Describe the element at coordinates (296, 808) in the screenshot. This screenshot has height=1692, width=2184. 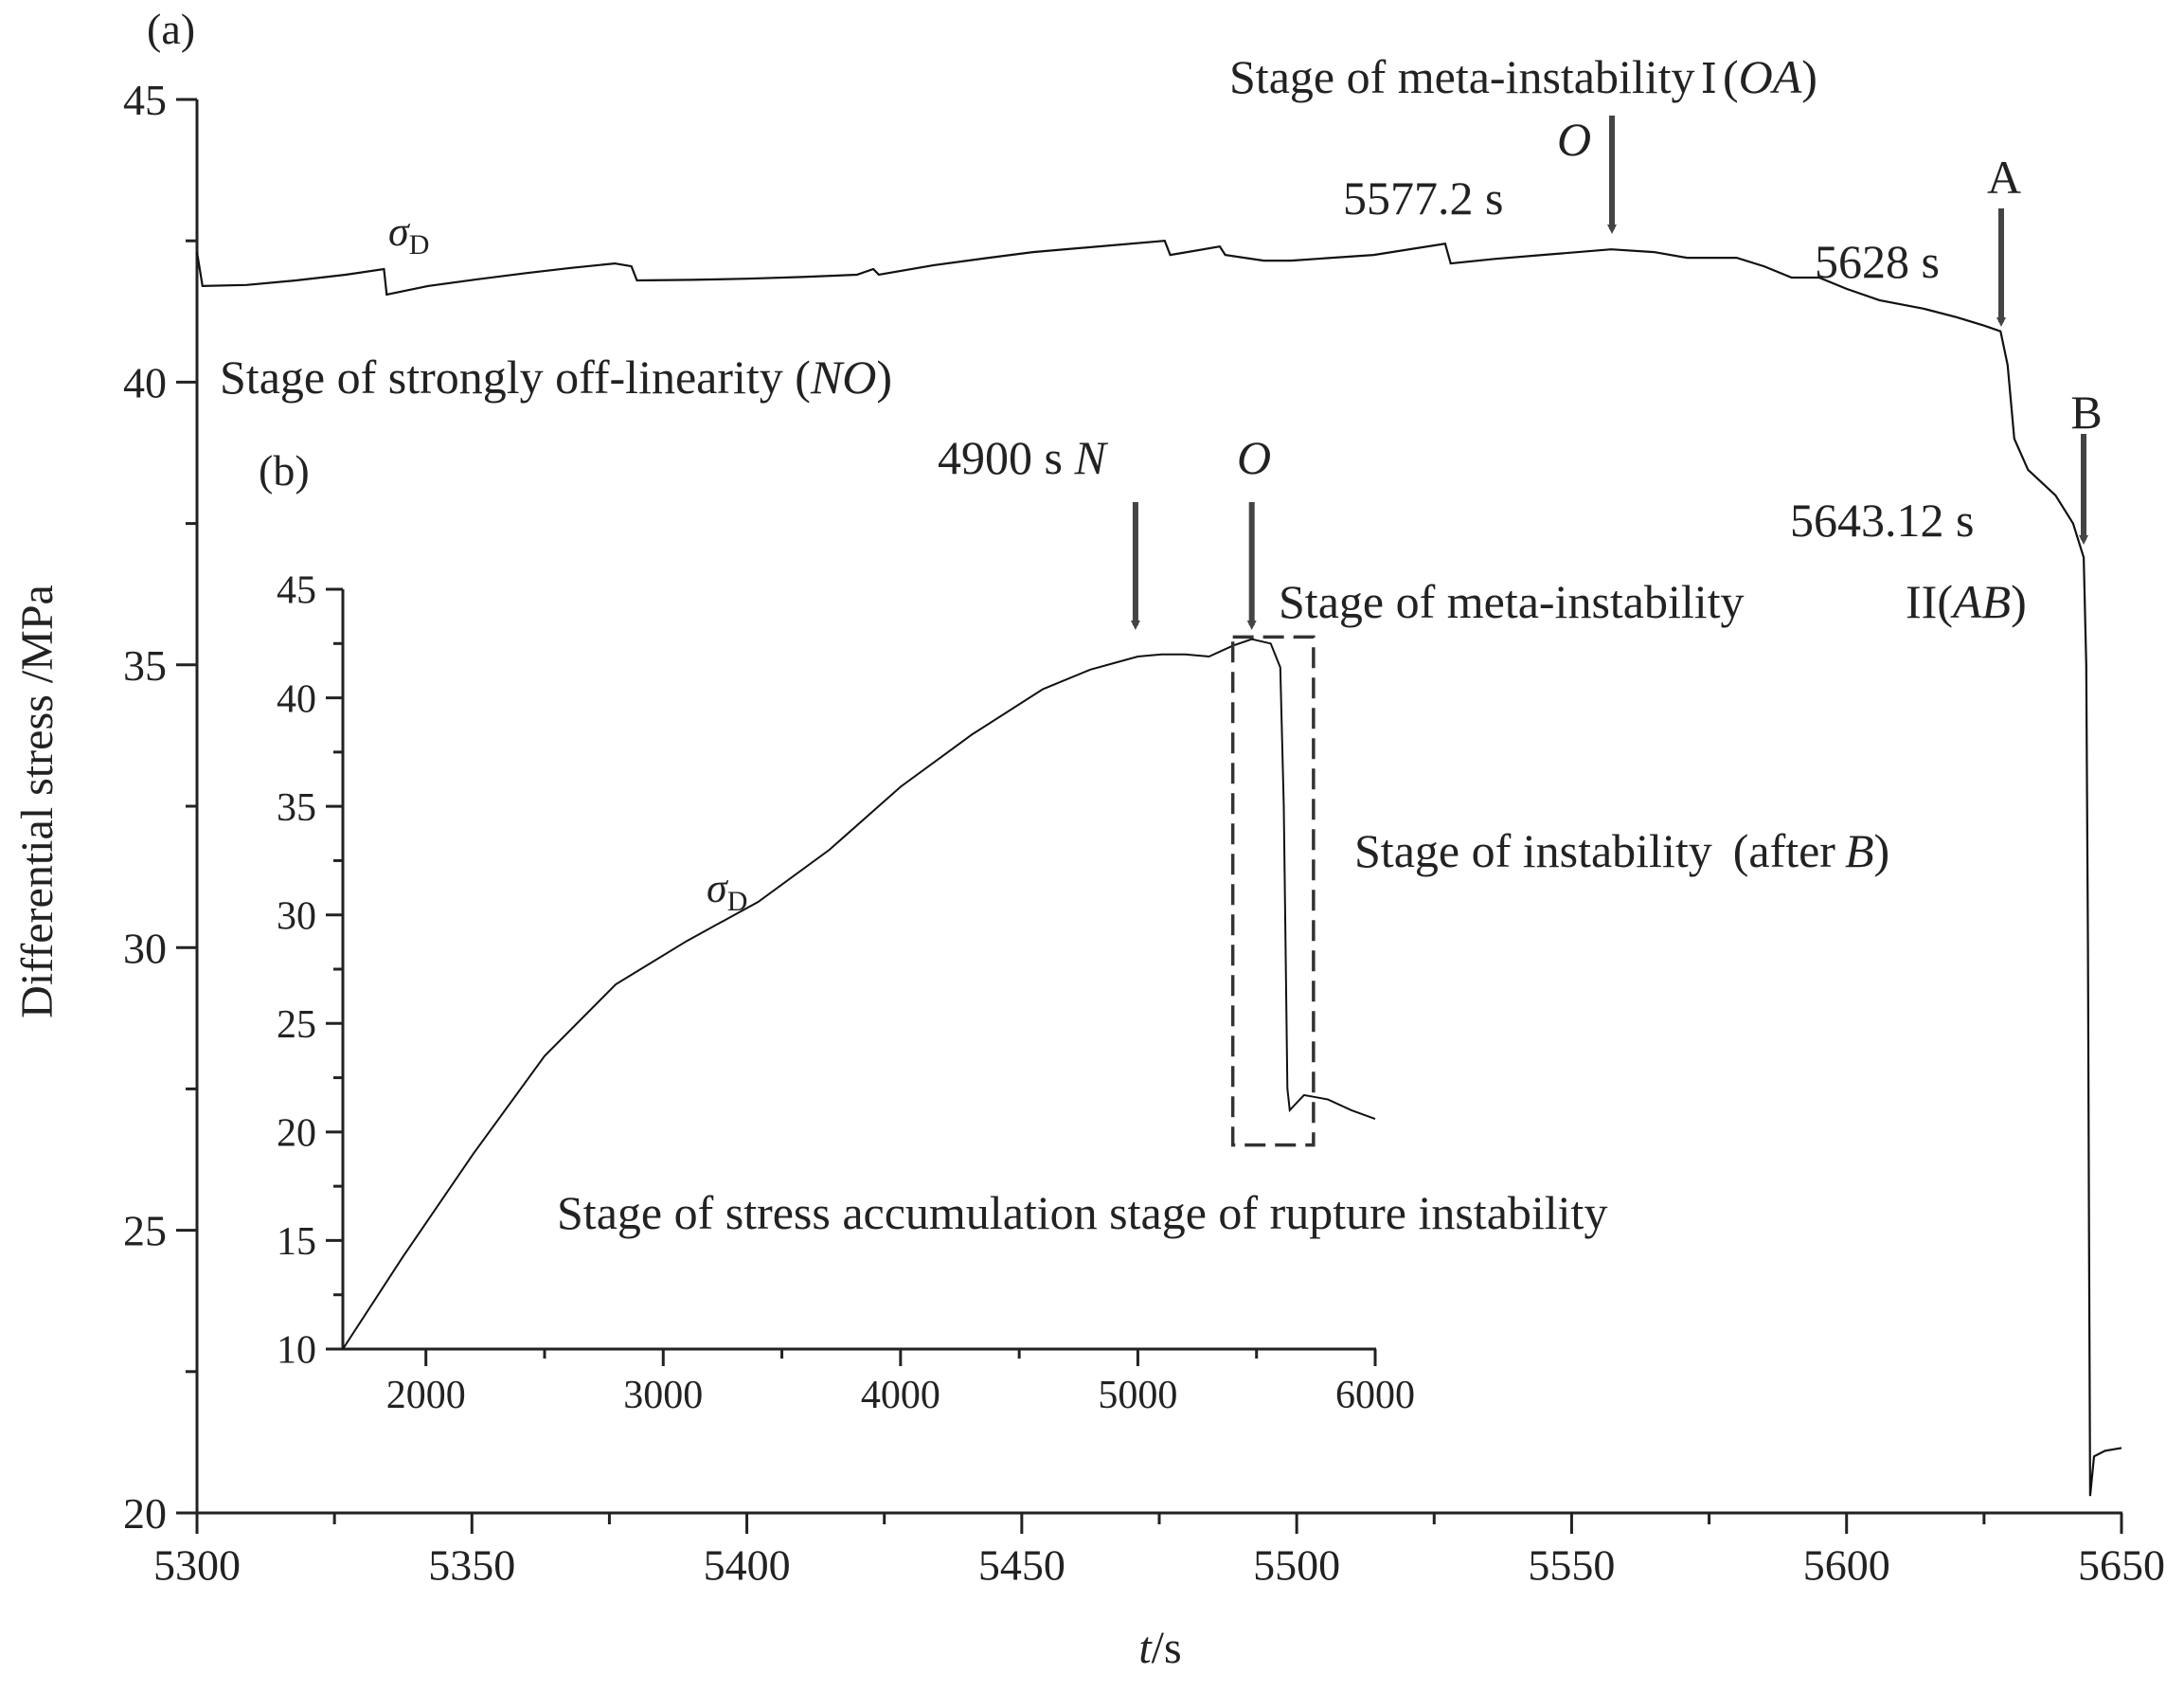
I see `inset-y-tick-label: 35` at that location.